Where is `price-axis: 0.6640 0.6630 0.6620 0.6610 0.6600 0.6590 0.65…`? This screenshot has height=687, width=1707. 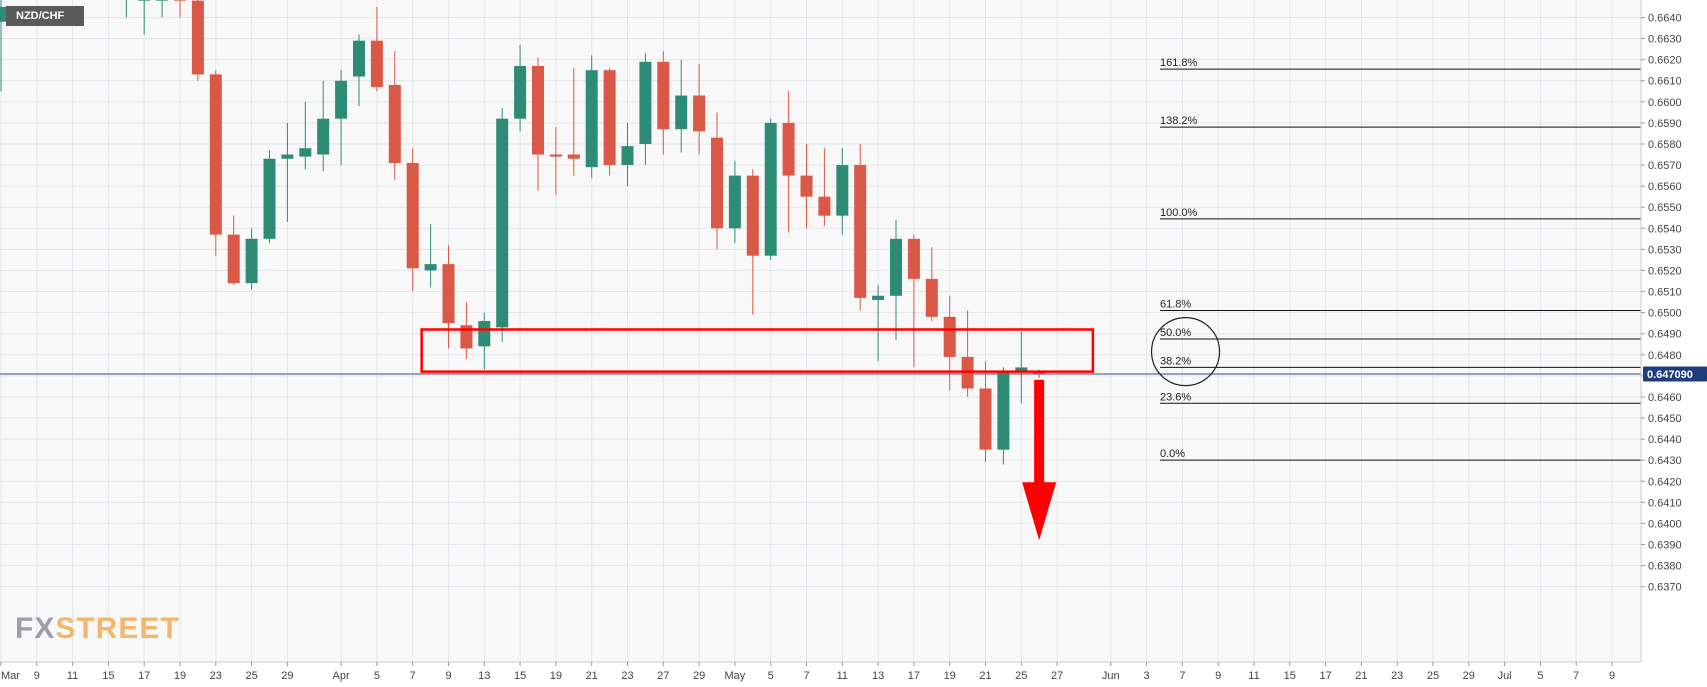
price-axis: 0.6640 0.6630 0.6620 0.6610 0.6600 0.6590 0.65… is located at coordinates (1661, 303).